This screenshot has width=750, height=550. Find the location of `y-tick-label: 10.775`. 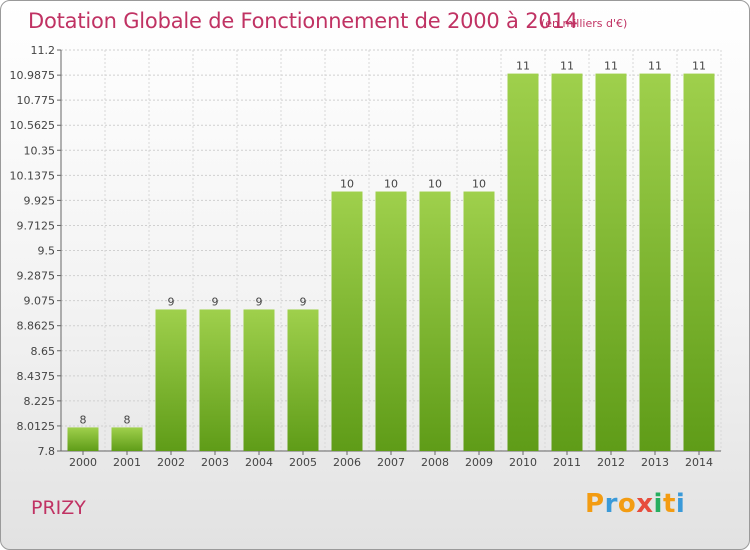

y-tick-label: 10.775 is located at coordinates (36, 100).